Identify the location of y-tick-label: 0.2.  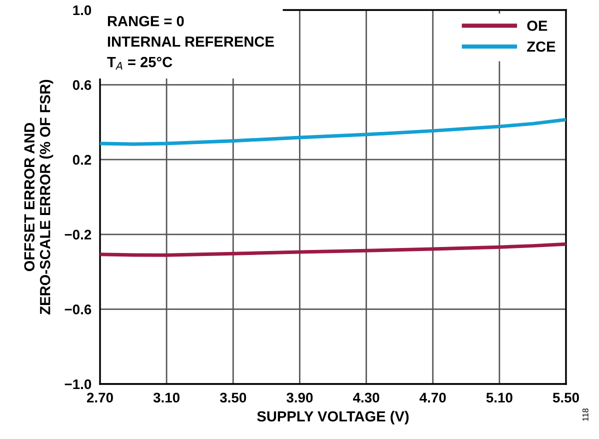
(82, 159).